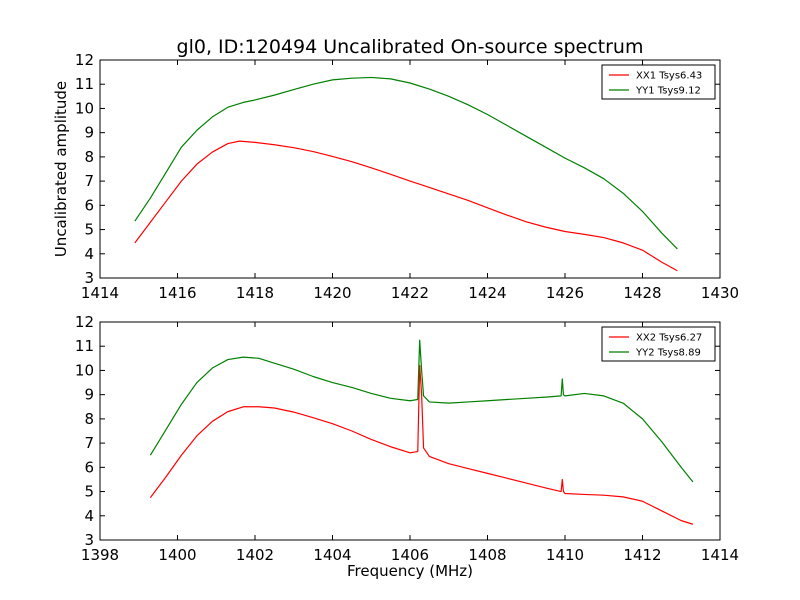 This screenshot has height=600, width=800. Describe the element at coordinates (720, 293) in the screenshot. I see `x-tick-label: 1430` at that location.